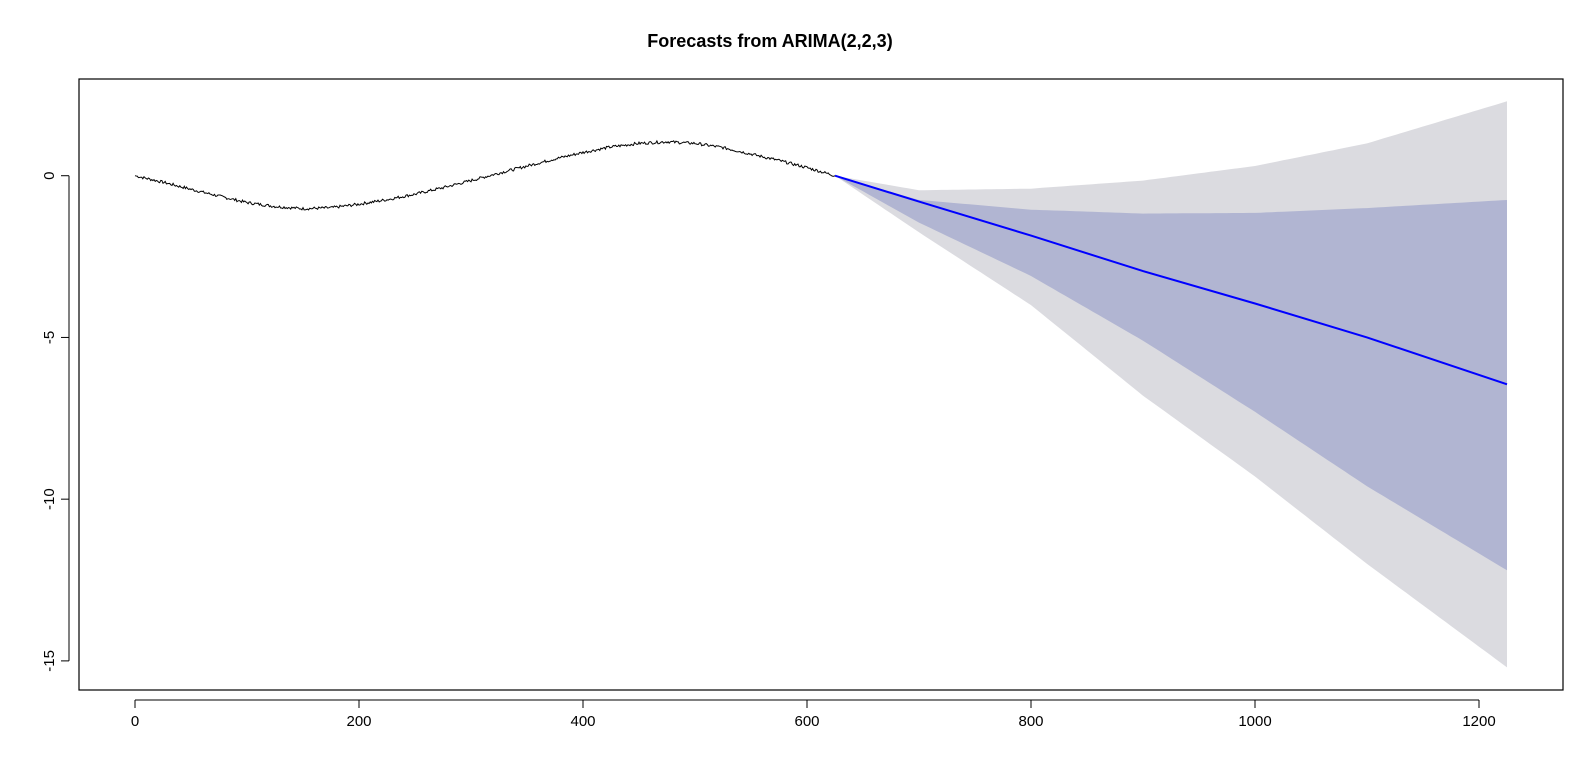 Image resolution: width=1596 pixels, height=783 pixels. What do you see at coordinates (358, 721) in the screenshot?
I see `x-tick-label: 200` at bounding box center [358, 721].